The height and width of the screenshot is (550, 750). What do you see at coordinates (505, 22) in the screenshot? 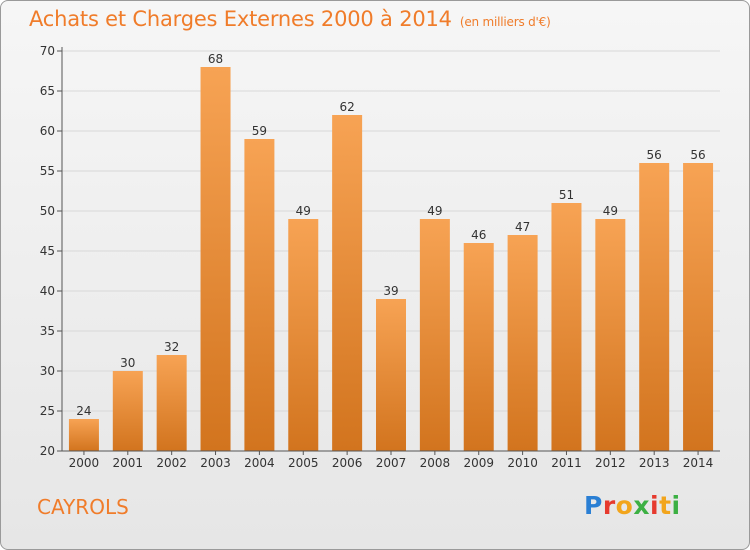
I see `chart-unit: (en milliers d'€)` at bounding box center [505, 22].